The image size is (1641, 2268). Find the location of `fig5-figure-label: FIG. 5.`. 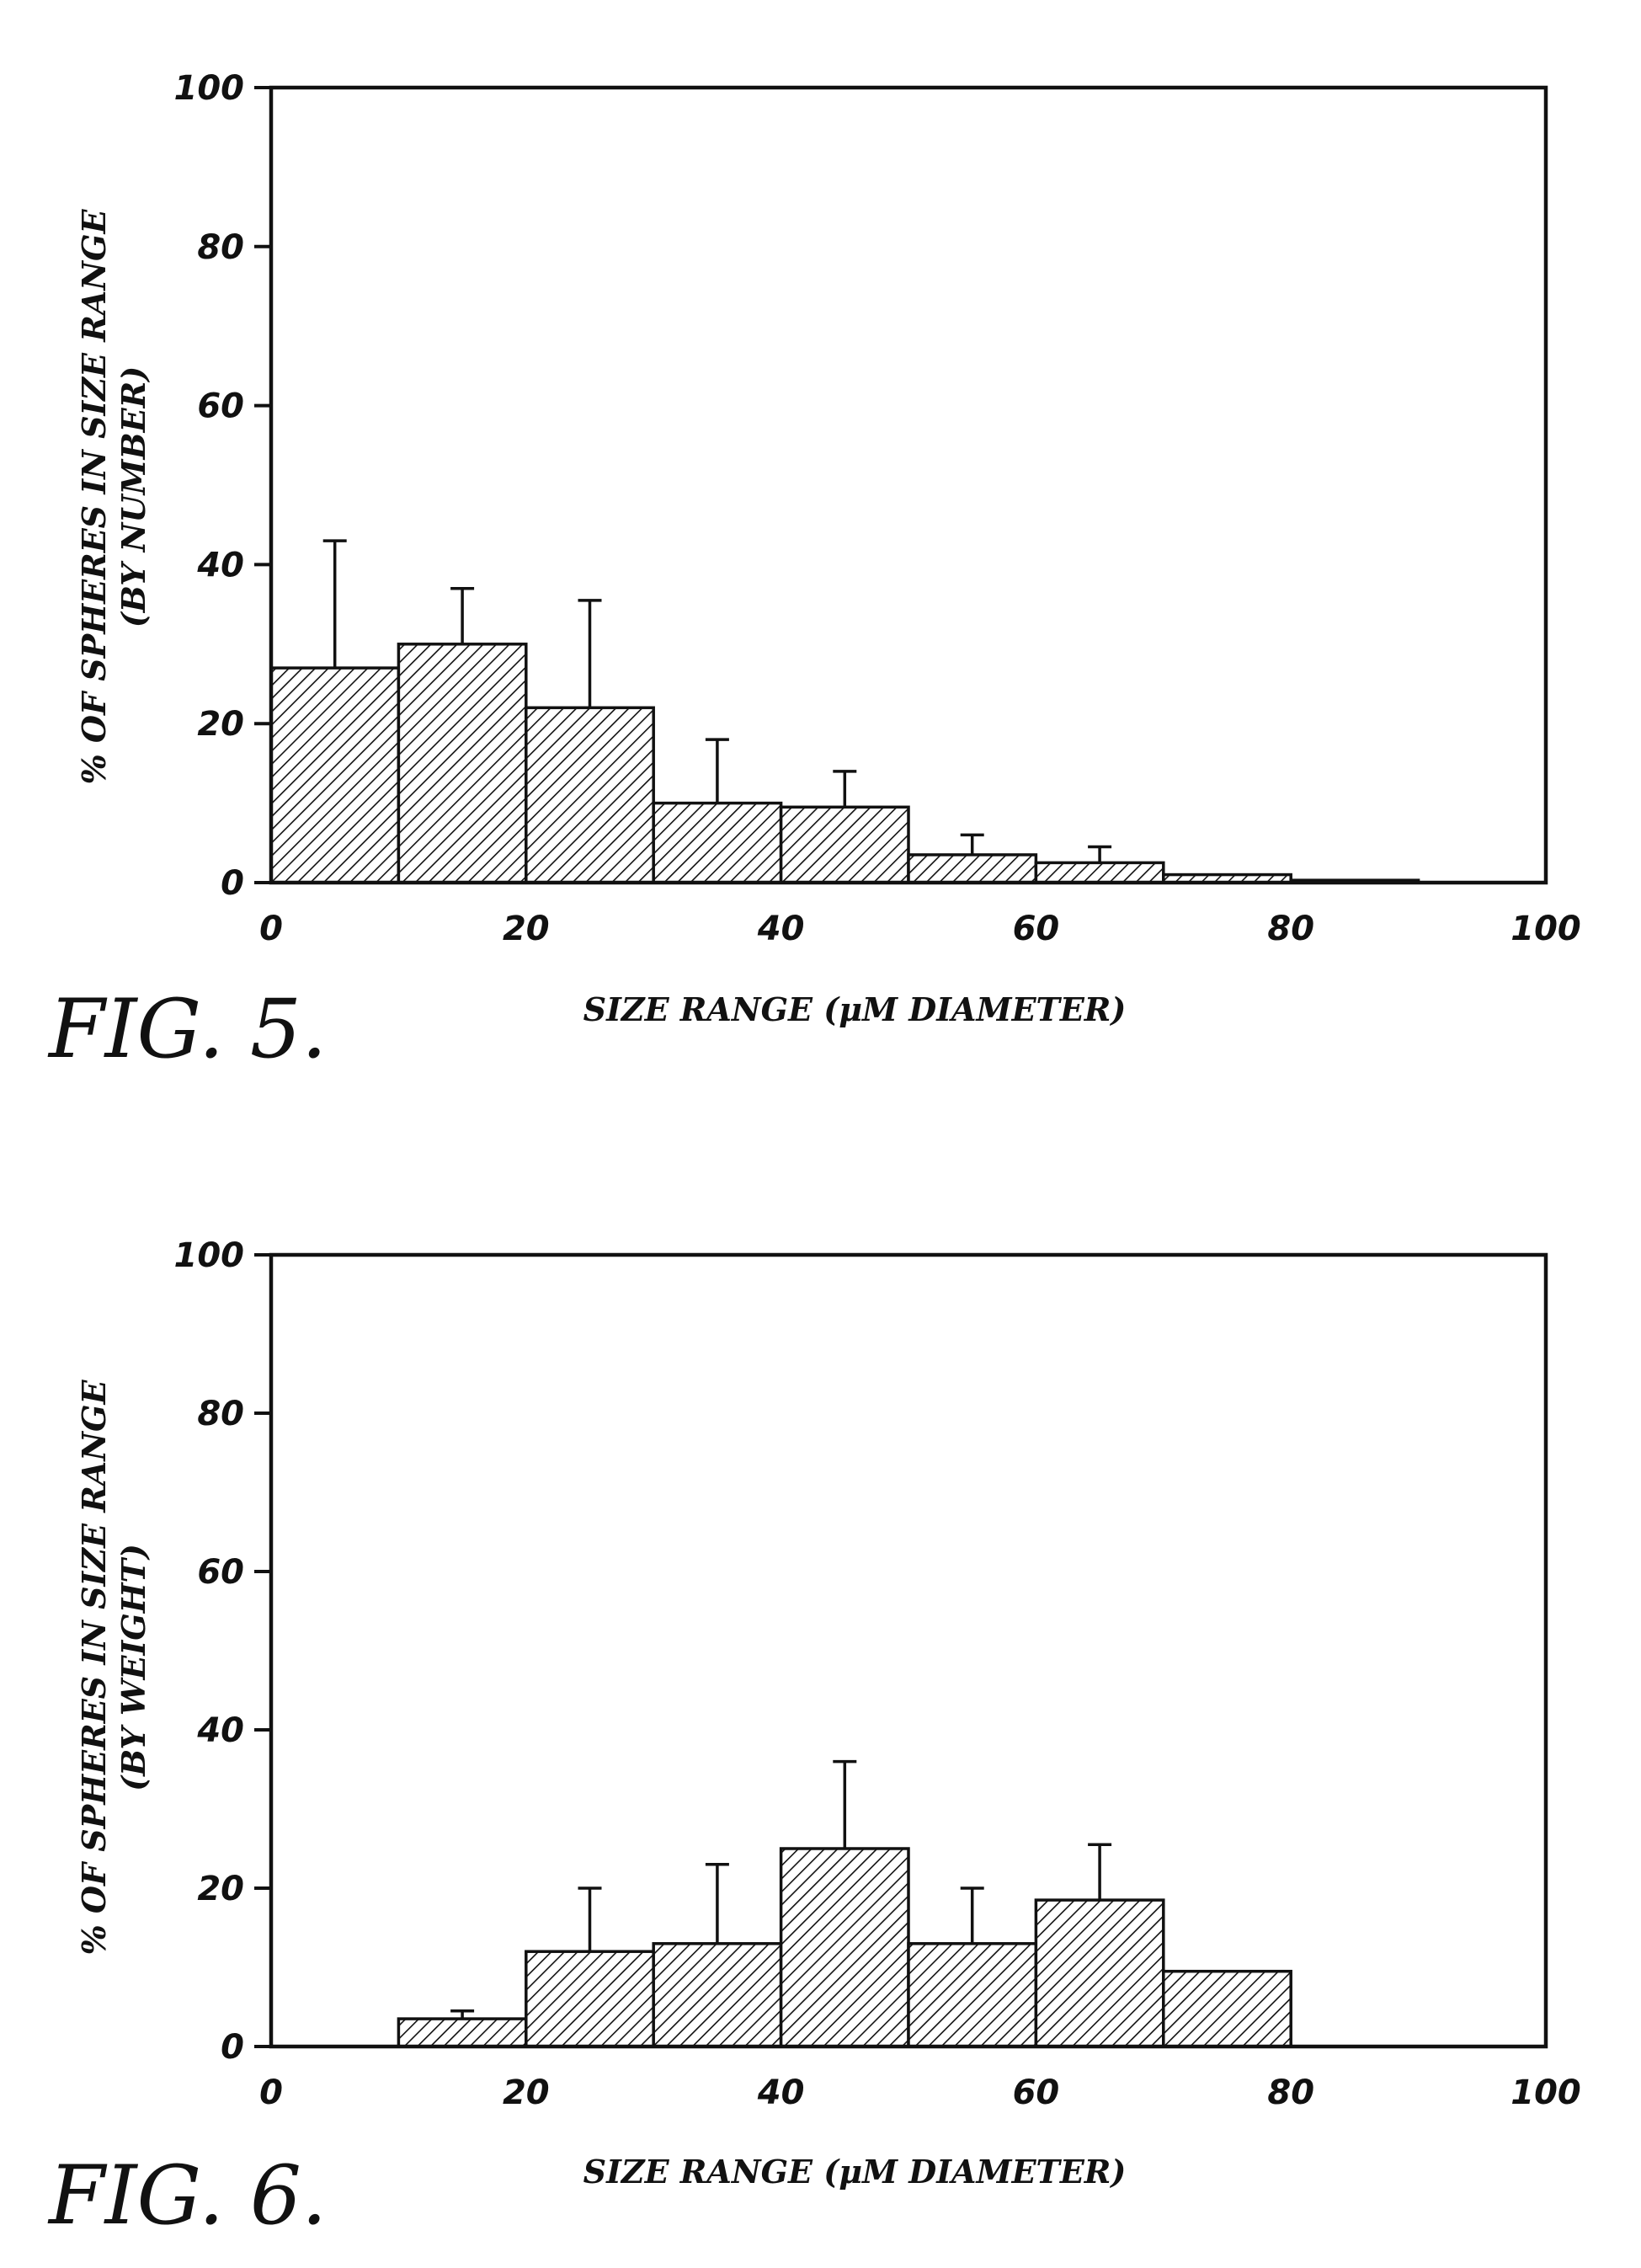

fig5-figure-label: FIG. 5. is located at coordinates (187, 1029).